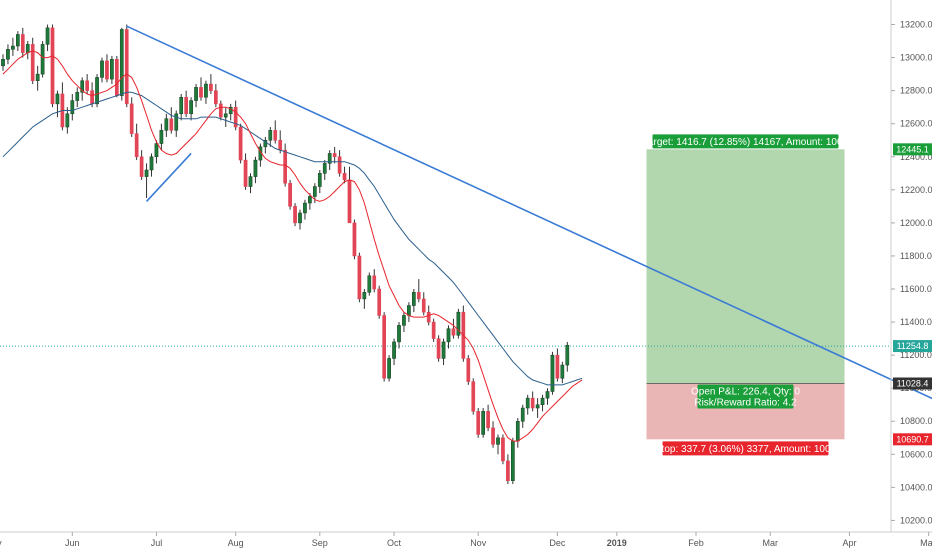 This screenshot has height=550, width=932. What do you see at coordinates (916, 487) in the screenshot?
I see `y-tick-label: 10400.0` at bounding box center [916, 487].